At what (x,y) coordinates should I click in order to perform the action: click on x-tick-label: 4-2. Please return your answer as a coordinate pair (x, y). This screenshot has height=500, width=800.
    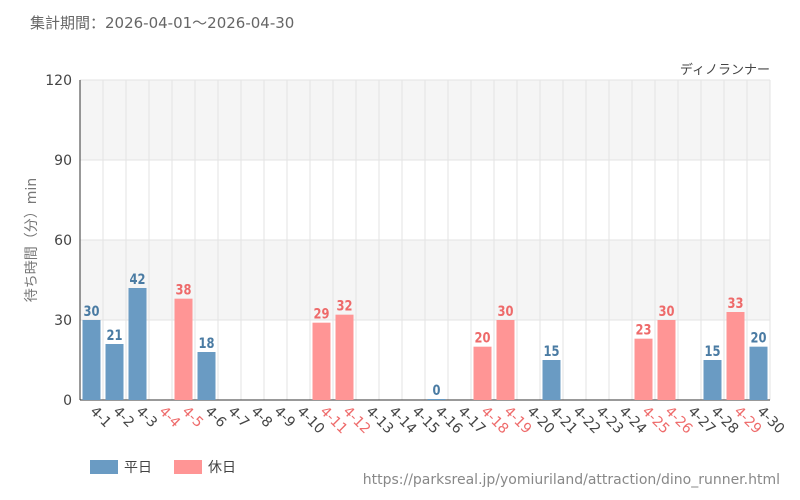
    Looking at the image, I should click on (123, 417).